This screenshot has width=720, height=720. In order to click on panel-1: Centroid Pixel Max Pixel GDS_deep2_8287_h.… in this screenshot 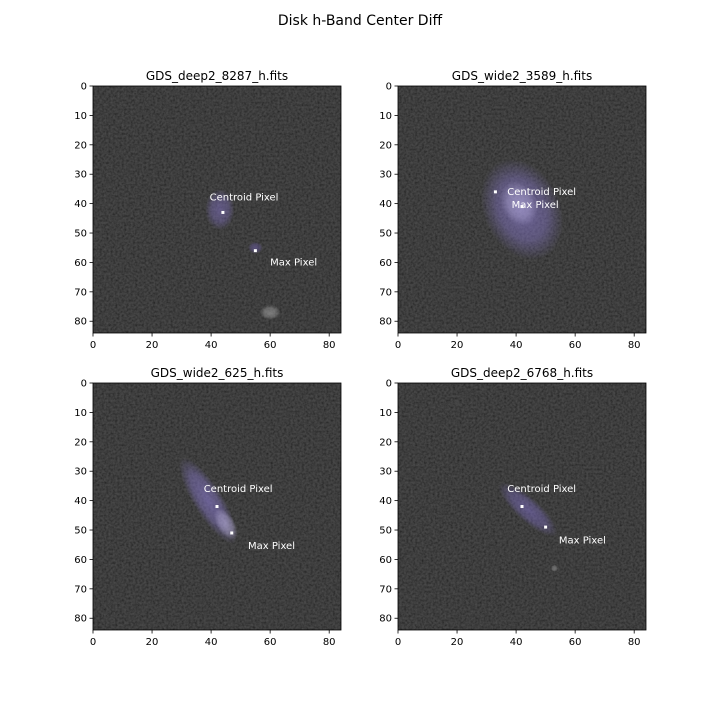, I will do `click(208, 210)`.